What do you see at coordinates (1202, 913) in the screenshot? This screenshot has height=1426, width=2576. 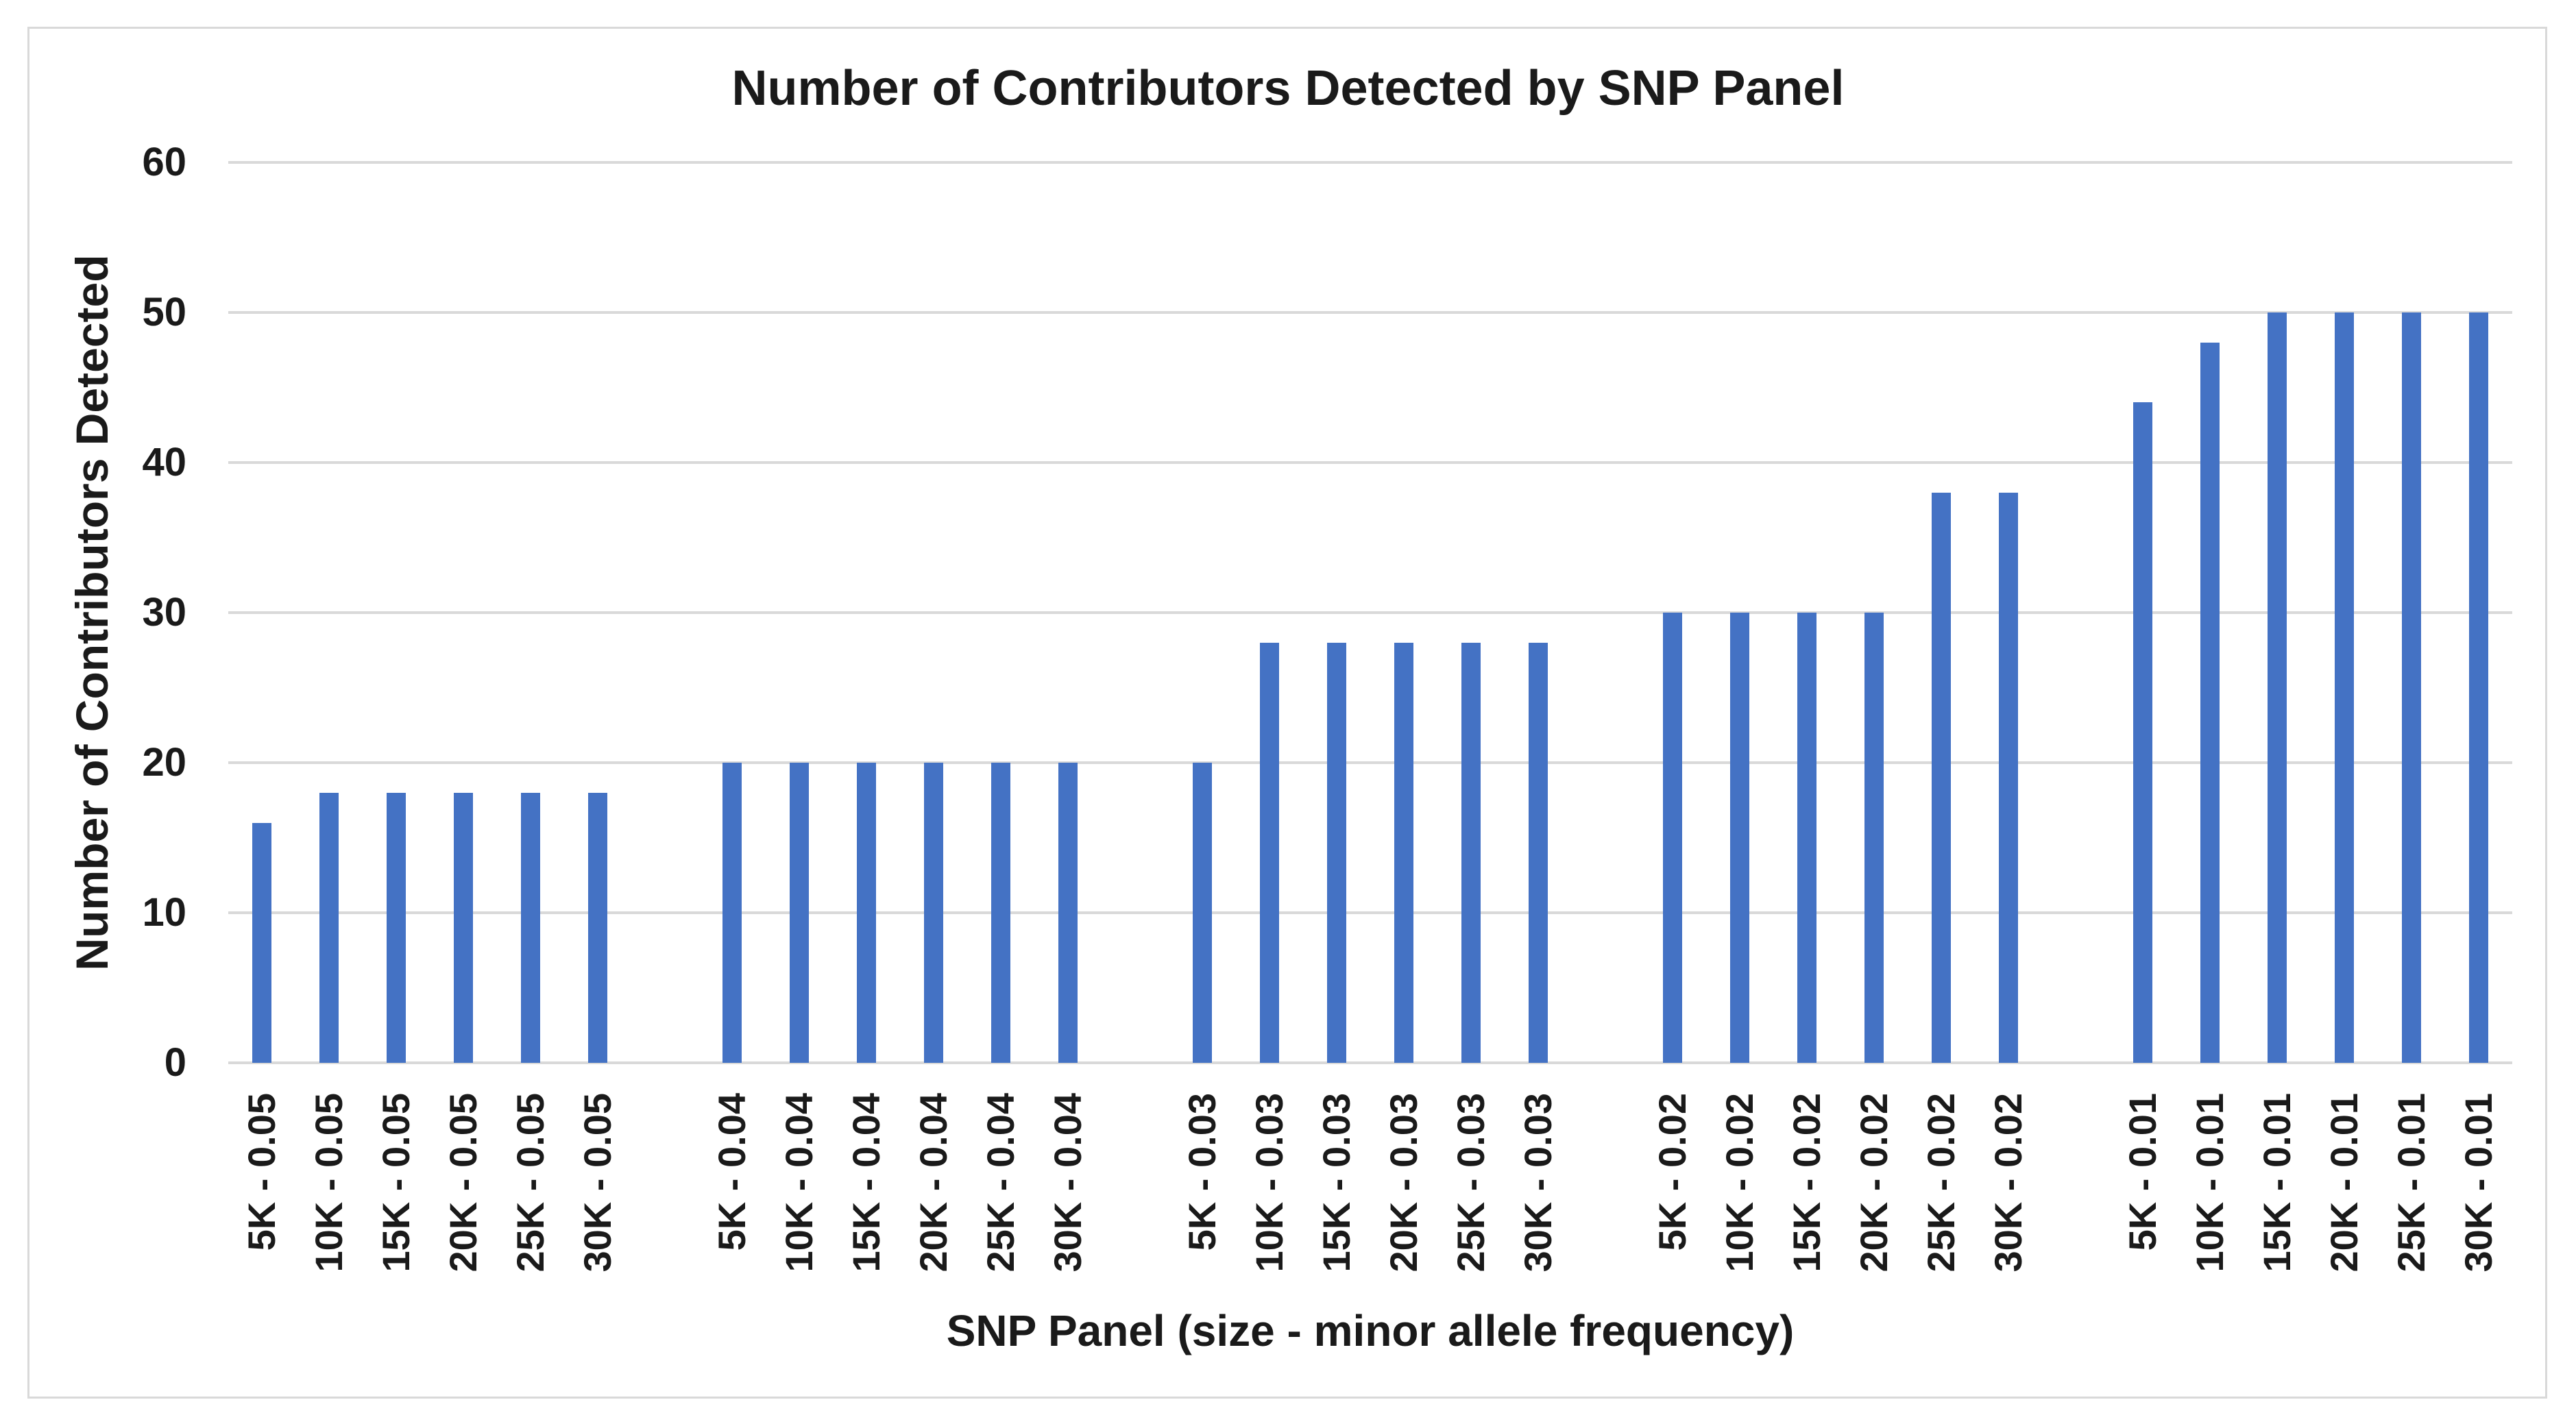 I see `bar-5K-0.03` at bounding box center [1202, 913].